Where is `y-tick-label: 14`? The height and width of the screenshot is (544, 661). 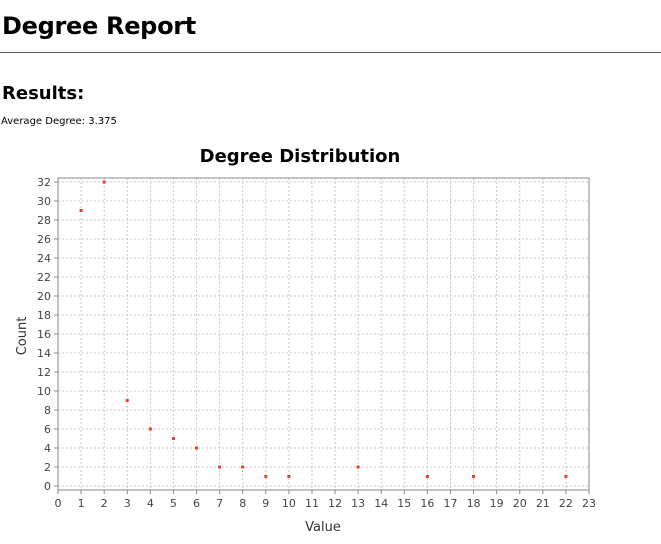
y-tick-label: 14 is located at coordinates (44, 353).